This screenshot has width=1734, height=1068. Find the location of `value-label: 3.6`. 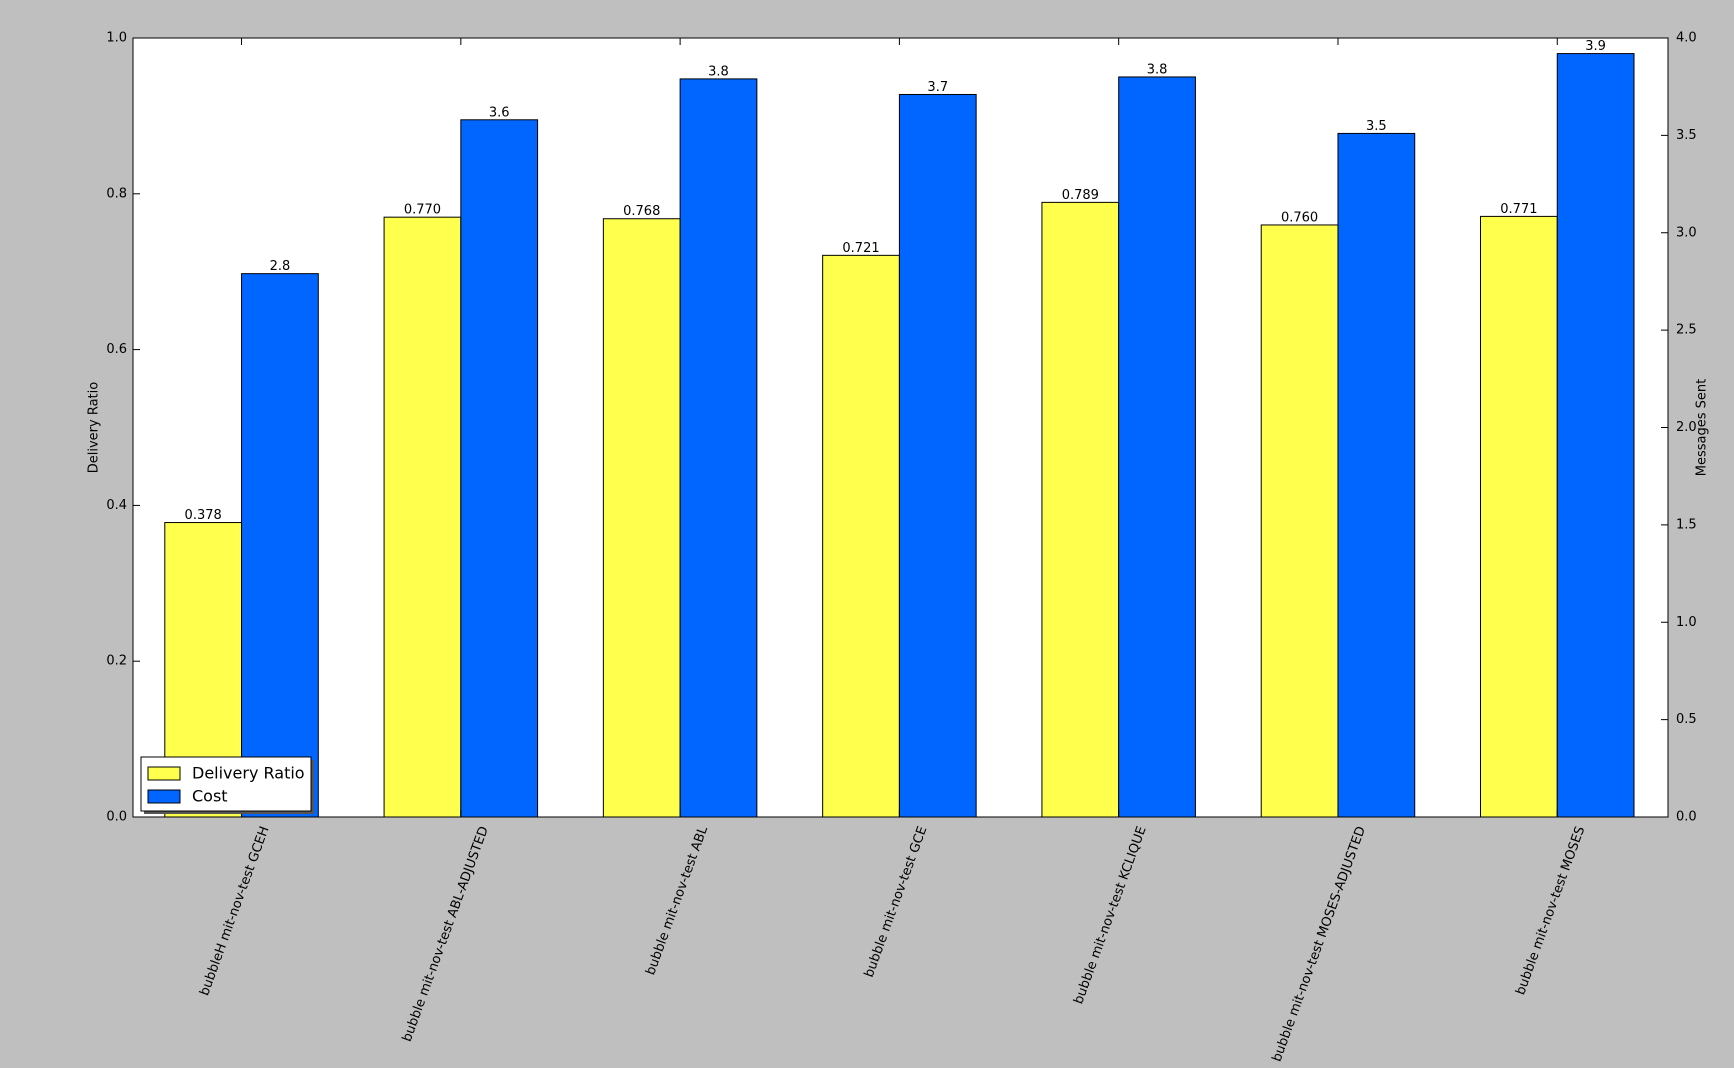

value-label: 3.6 is located at coordinates (499, 112).